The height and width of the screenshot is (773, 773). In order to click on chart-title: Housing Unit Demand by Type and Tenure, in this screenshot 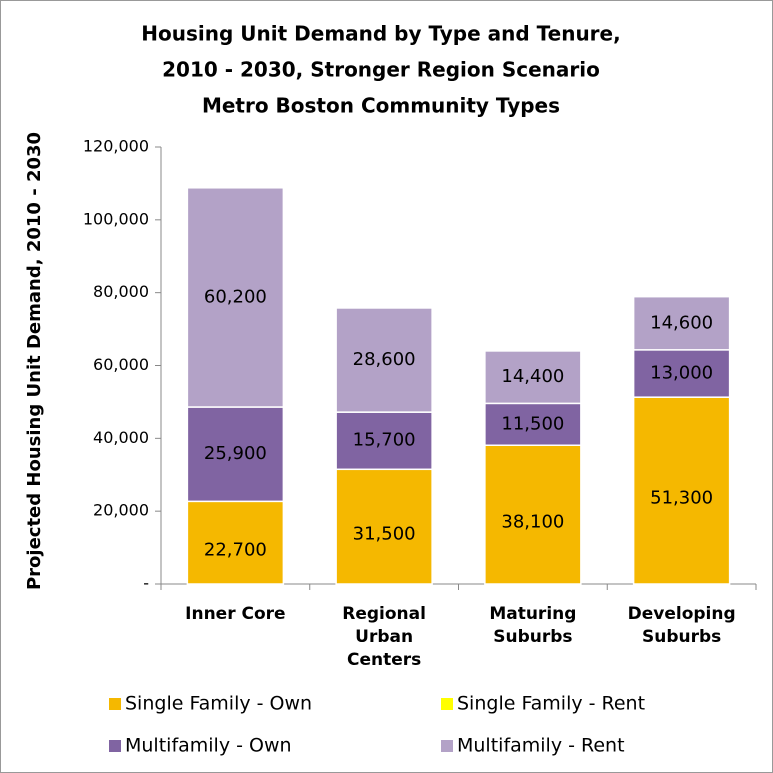, I will do `click(380, 34)`.